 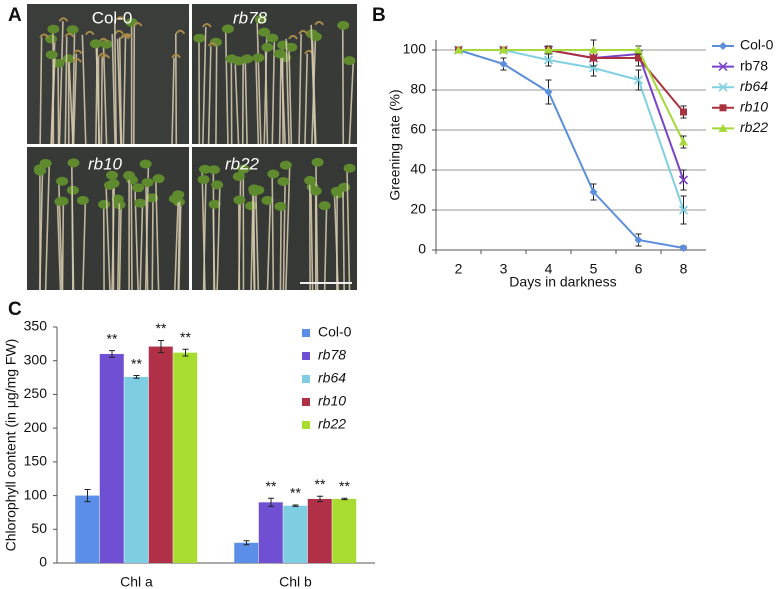 I want to click on x-tick-label: 6, so click(x=639, y=269).